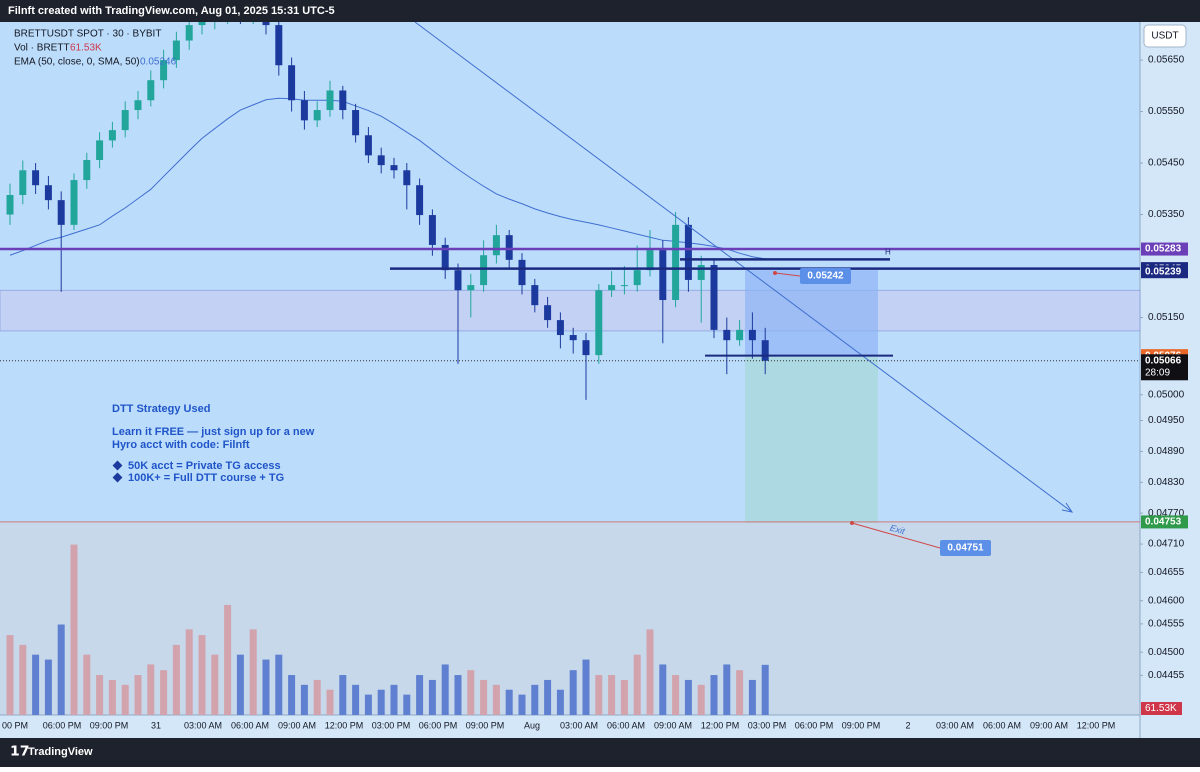 This screenshot has width=1200, height=772. What do you see at coordinates (1161, 708) in the screenshot?
I see `volume-tag` at bounding box center [1161, 708].